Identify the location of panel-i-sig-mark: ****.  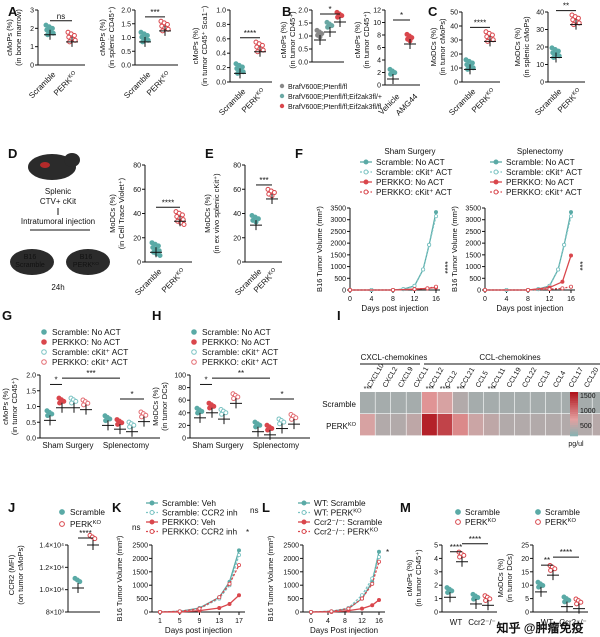
(445, 389).